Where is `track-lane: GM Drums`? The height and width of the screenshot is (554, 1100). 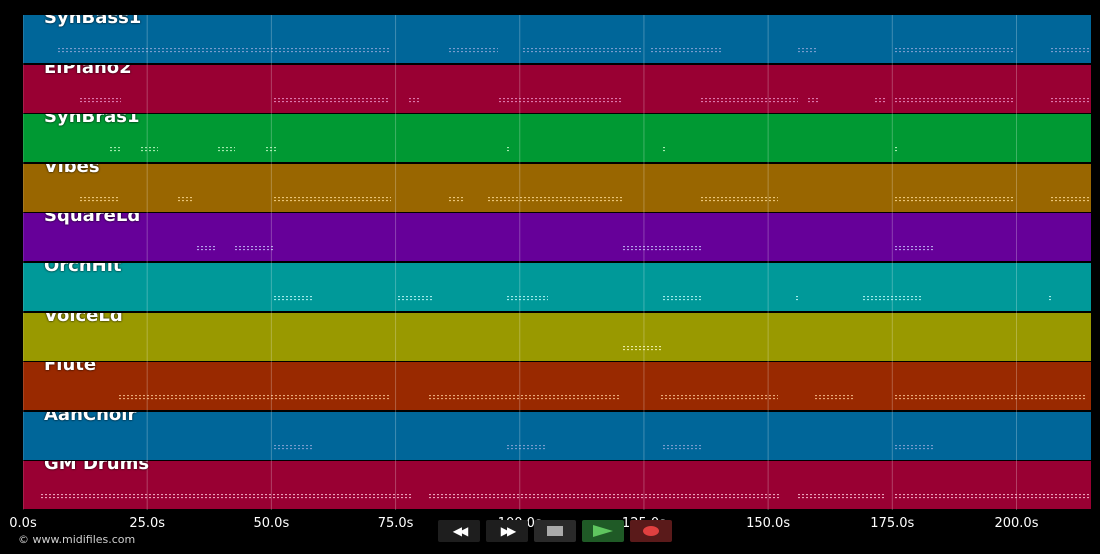 track-lane: GM Drums is located at coordinates (557, 485).